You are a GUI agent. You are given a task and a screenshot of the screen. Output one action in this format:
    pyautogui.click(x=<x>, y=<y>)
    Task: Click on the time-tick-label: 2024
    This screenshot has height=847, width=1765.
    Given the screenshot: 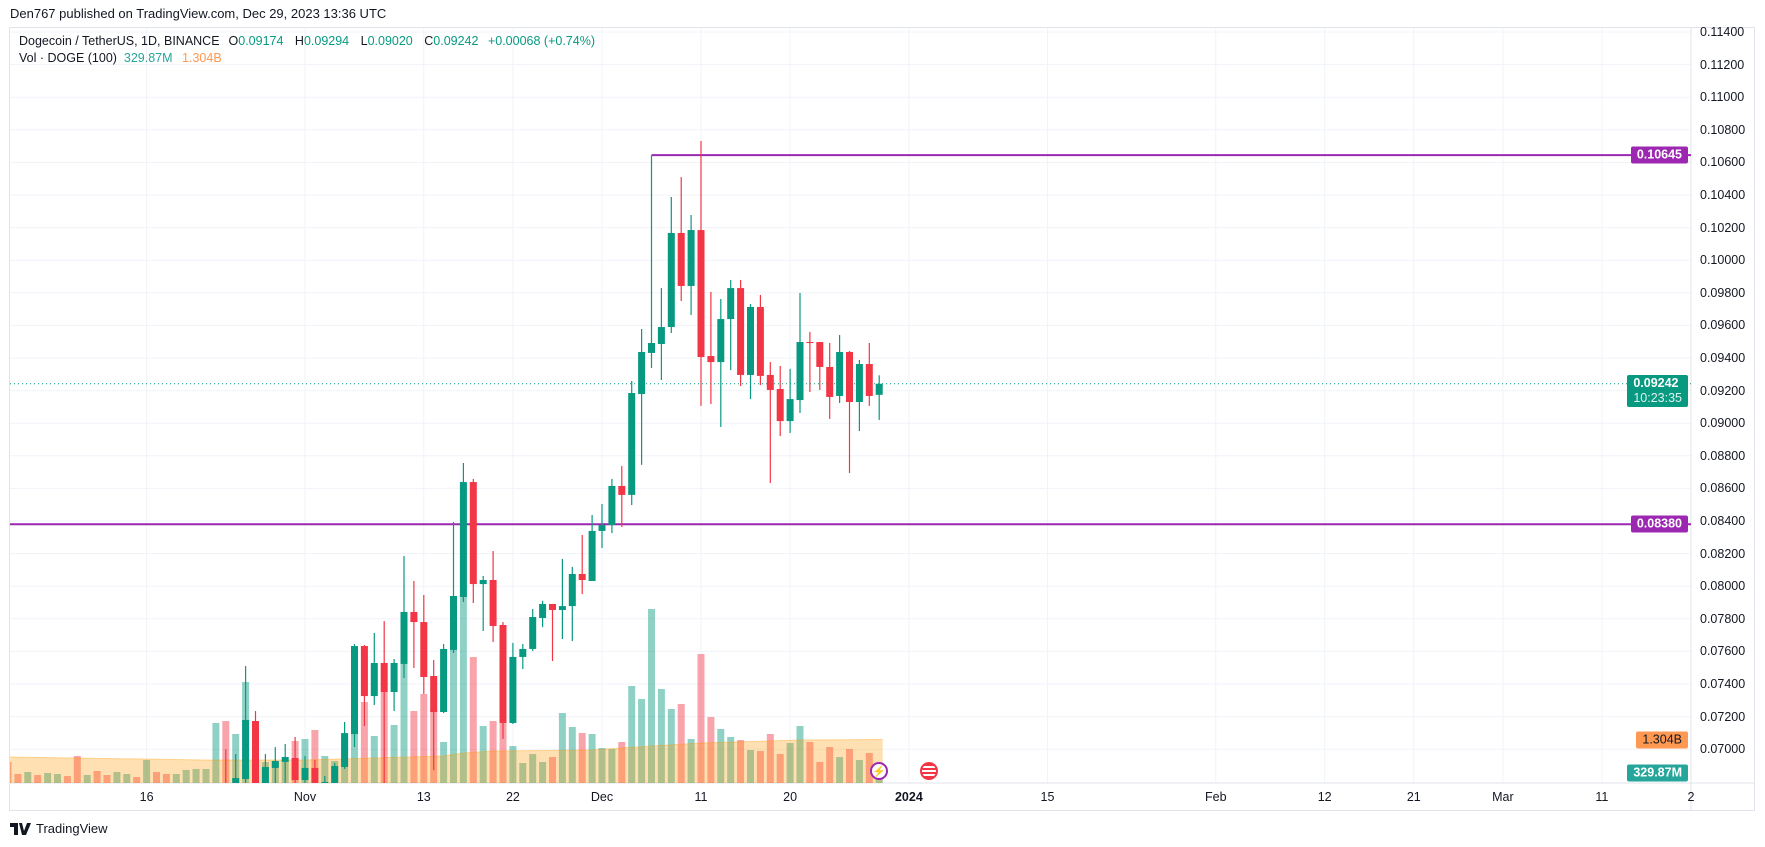 What is the action you would take?
    pyautogui.click(x=908, y=797)
    